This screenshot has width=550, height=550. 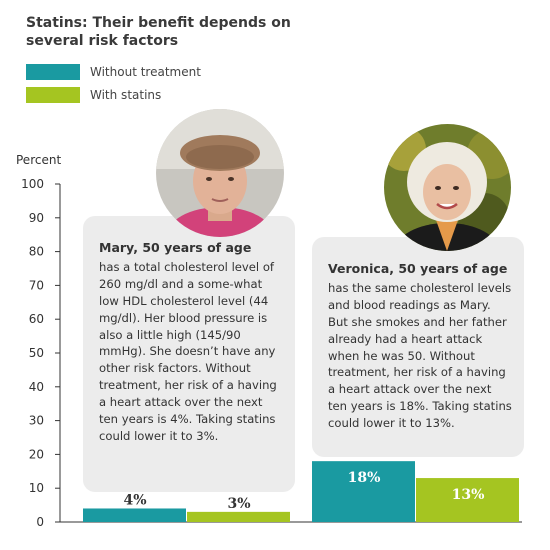 What do you see at coordinates (53, 72) in the screenshot?
I see `legend-swatch-without-treatment` at bounding box center [53, 72].